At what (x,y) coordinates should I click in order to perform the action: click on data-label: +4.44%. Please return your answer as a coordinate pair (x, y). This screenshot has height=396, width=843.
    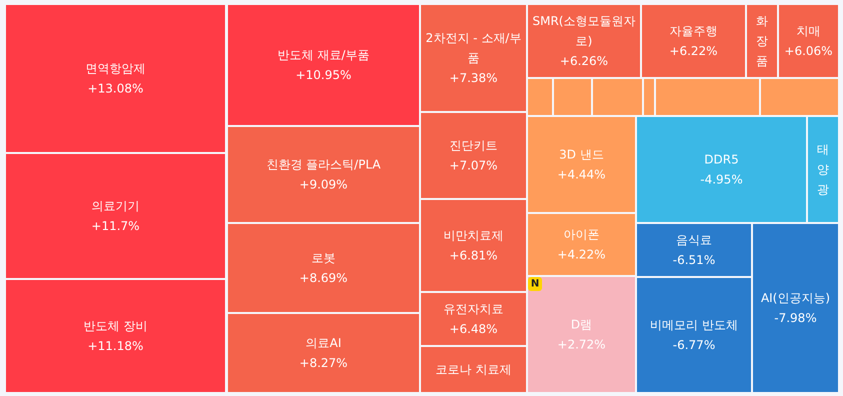
    Looking at the image, I should click on (581, 175).